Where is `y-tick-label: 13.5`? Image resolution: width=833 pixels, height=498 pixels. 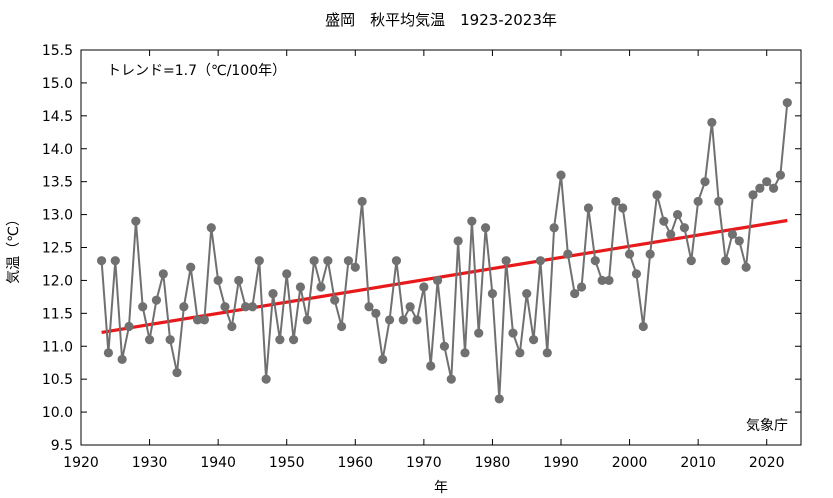 y-tick-label: 13.5 is located at coordinates (57, 183).